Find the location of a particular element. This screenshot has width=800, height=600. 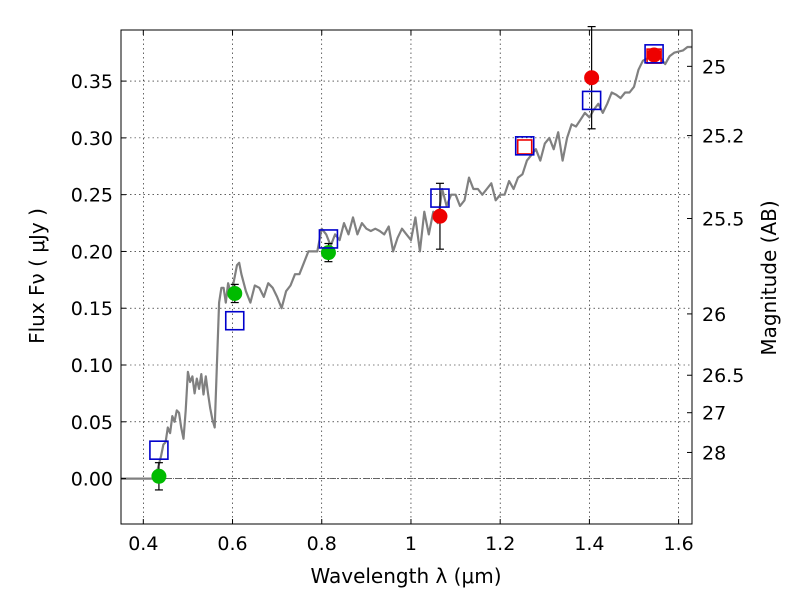

magnitude-tick-label: 25 is located at coordinates (714, 67).